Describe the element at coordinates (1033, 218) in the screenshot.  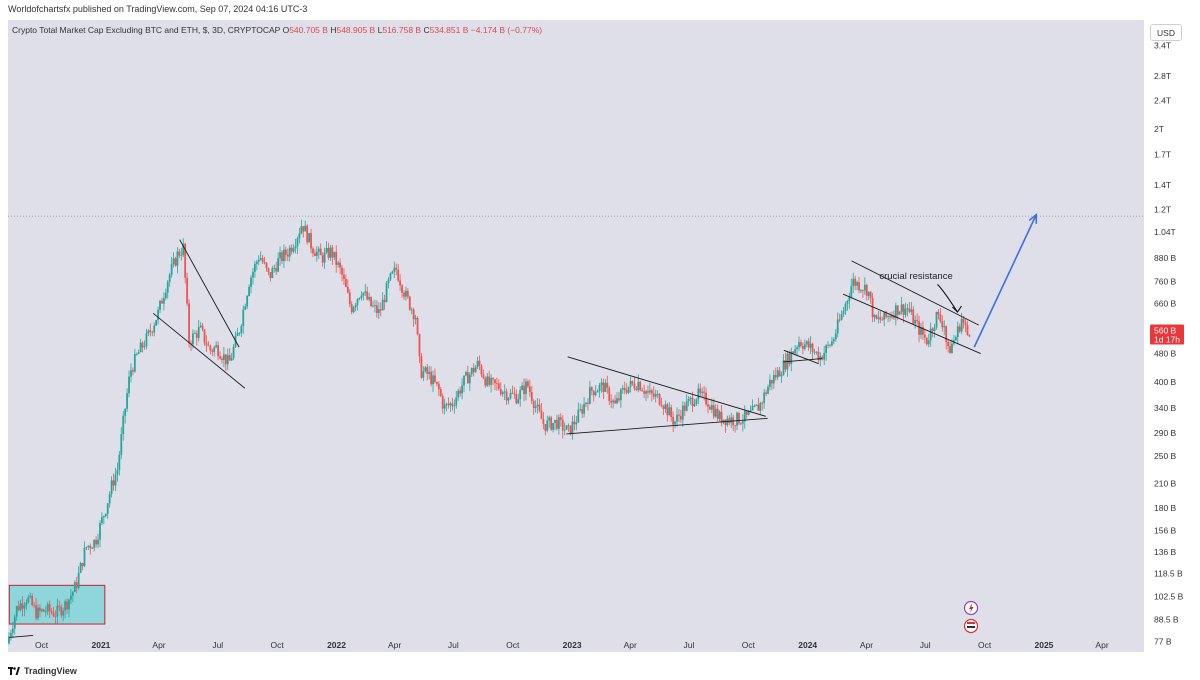
I see `projection-arrow-head` at that location.